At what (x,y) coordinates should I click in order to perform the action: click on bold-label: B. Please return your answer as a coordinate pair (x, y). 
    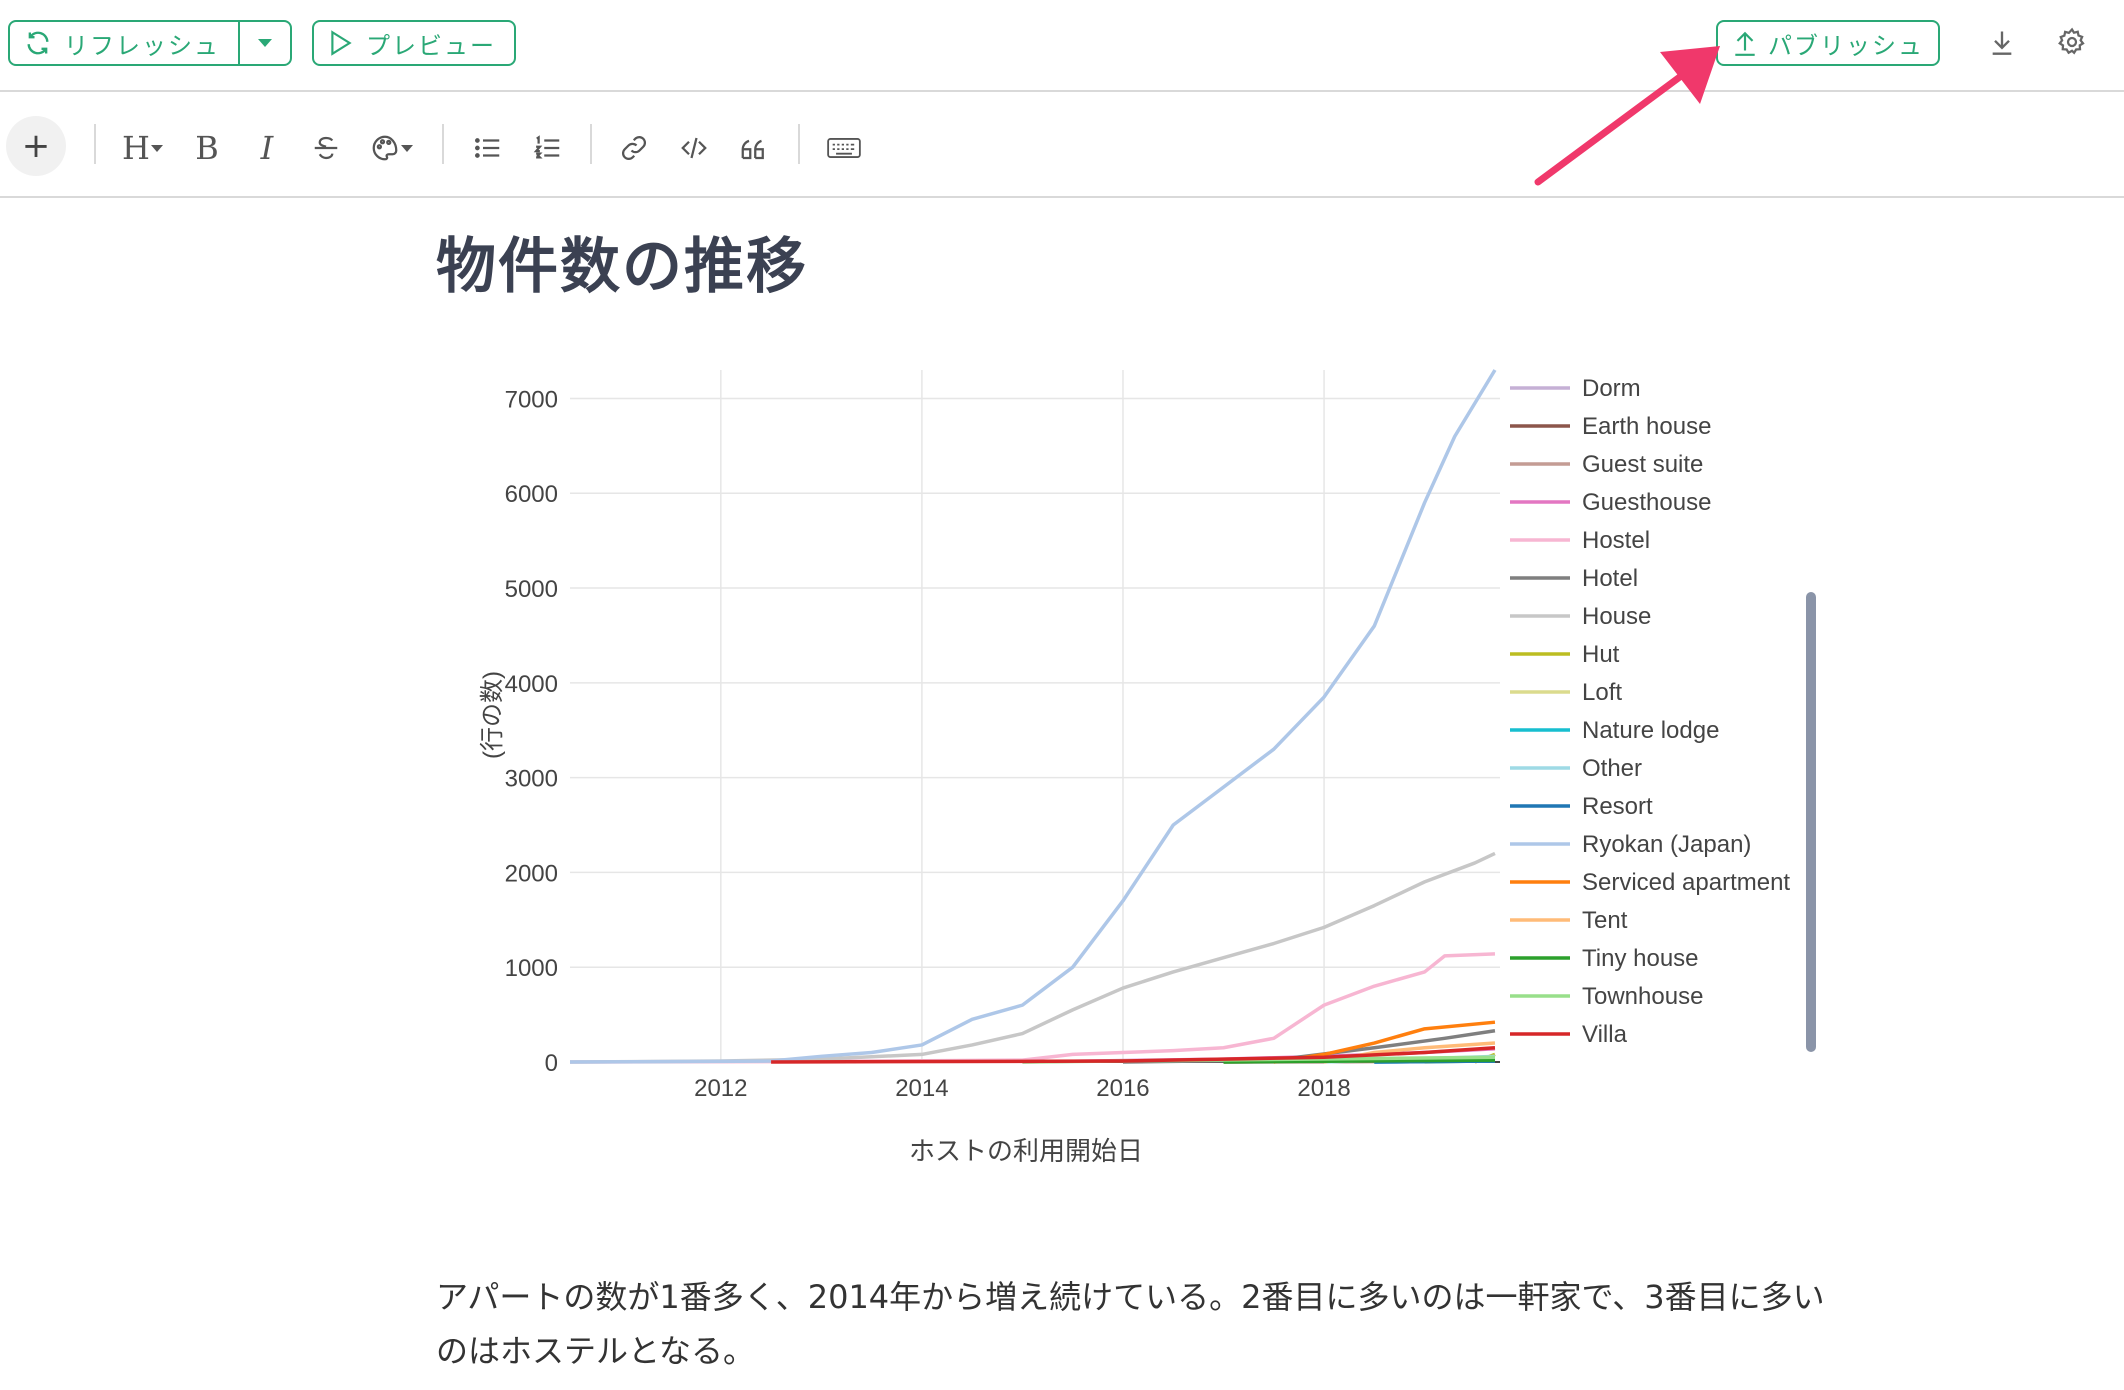
    Looking at the image, I should click on (207, 148).